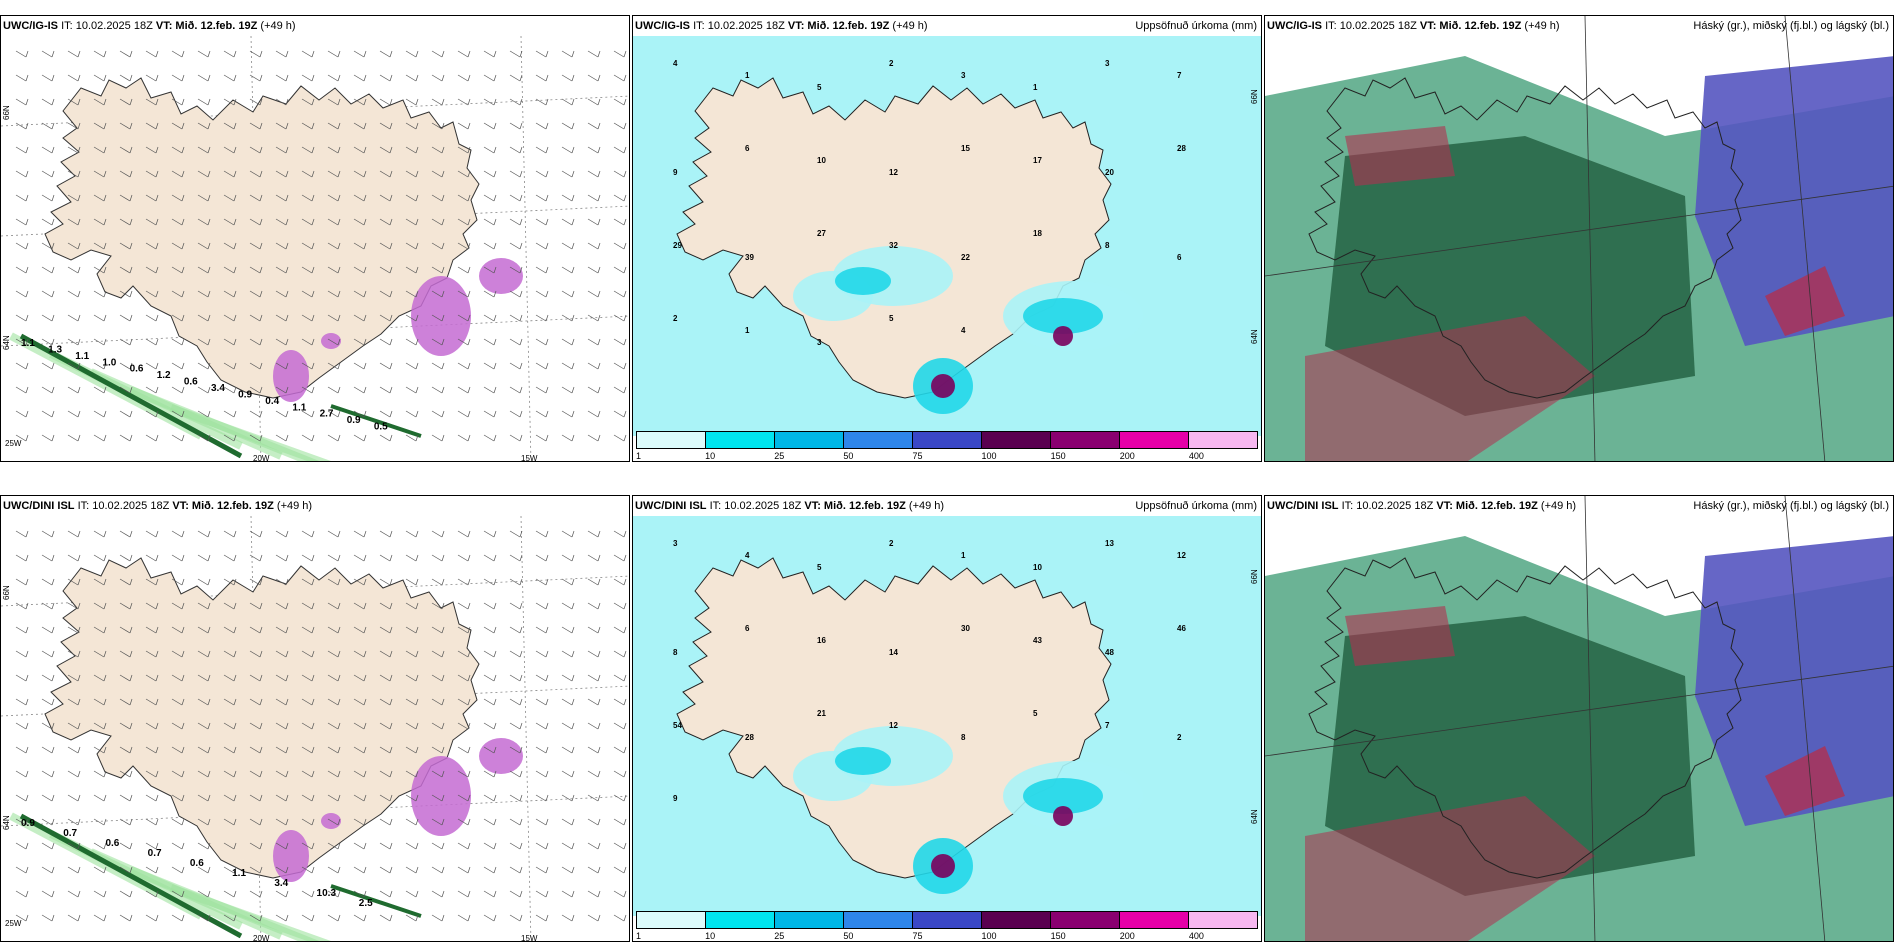  I want to click on rain-value-label: 2.5, so click(366, 903).